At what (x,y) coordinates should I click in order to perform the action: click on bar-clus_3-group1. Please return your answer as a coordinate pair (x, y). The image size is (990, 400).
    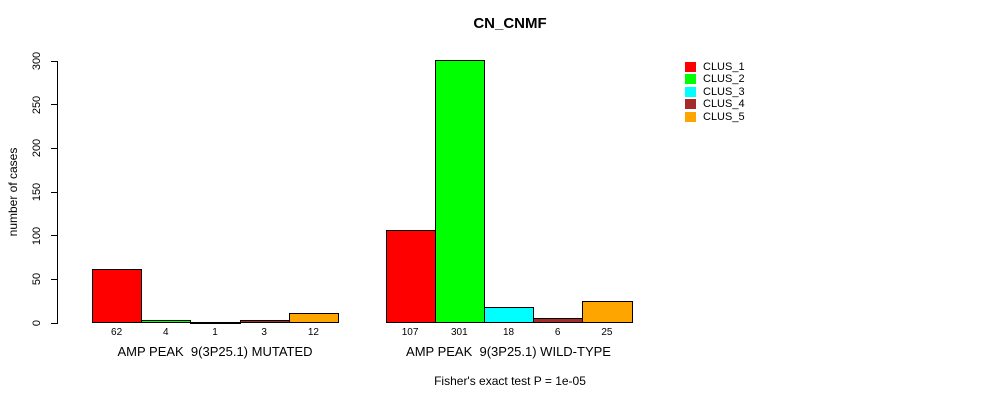
    Looking at the image, I should click on (215, 323).